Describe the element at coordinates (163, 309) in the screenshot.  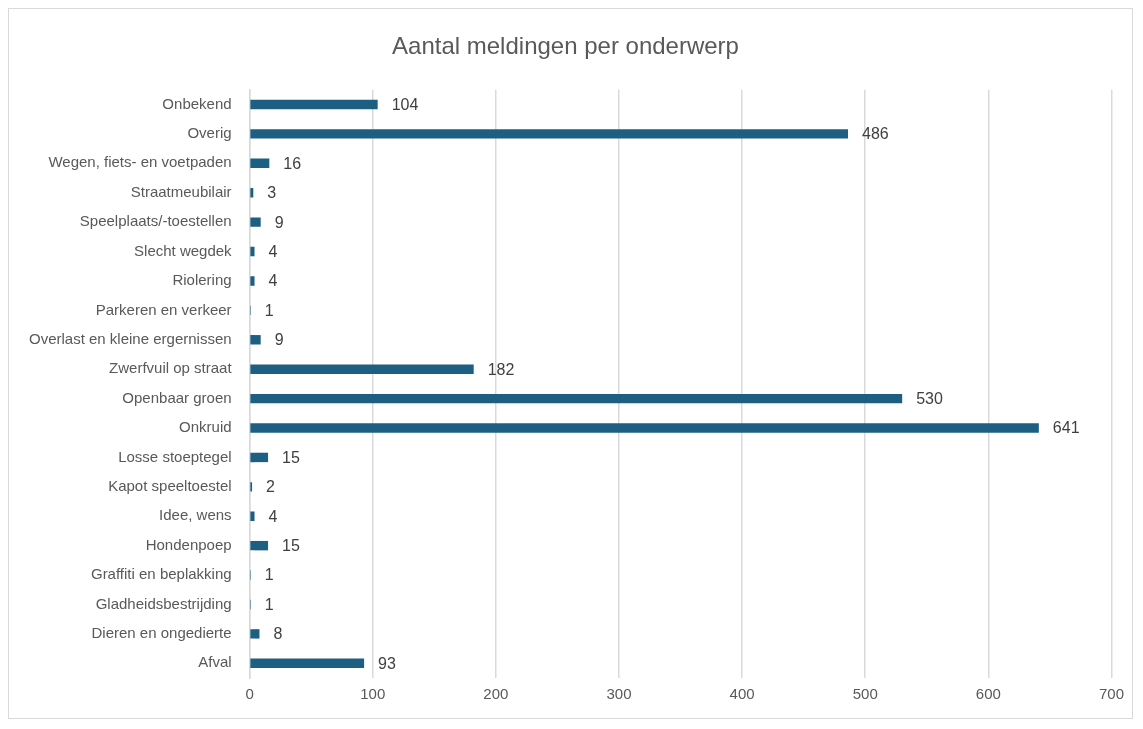
I see `y-tick-label: Parkeren en verkeer` at that location.